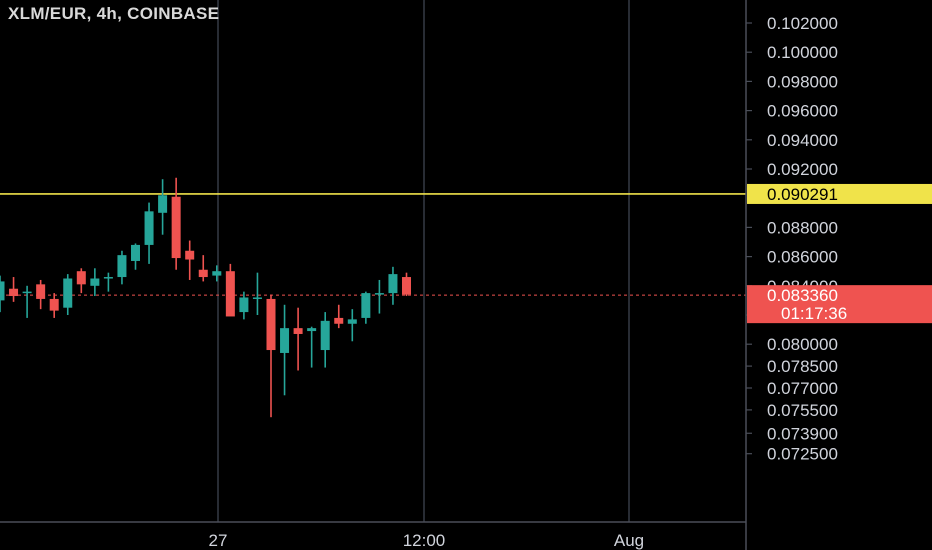 This screenshot has height=550, width=932. I want to click on price-tick-label: 0.098000, so click(802, 81).